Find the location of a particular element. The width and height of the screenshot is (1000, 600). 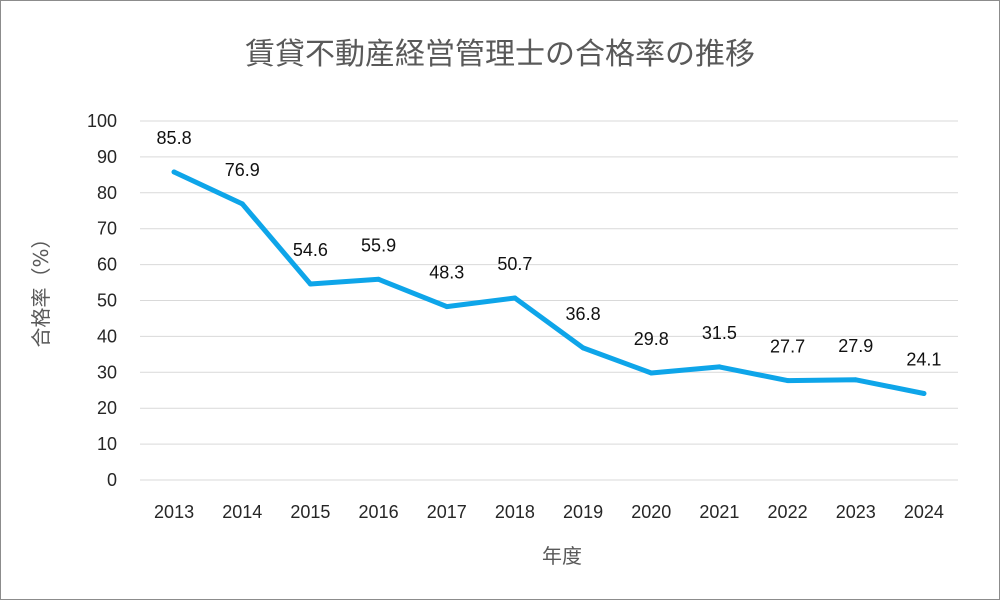

y-tick-label: 100 is located at coordinates (102, 121).